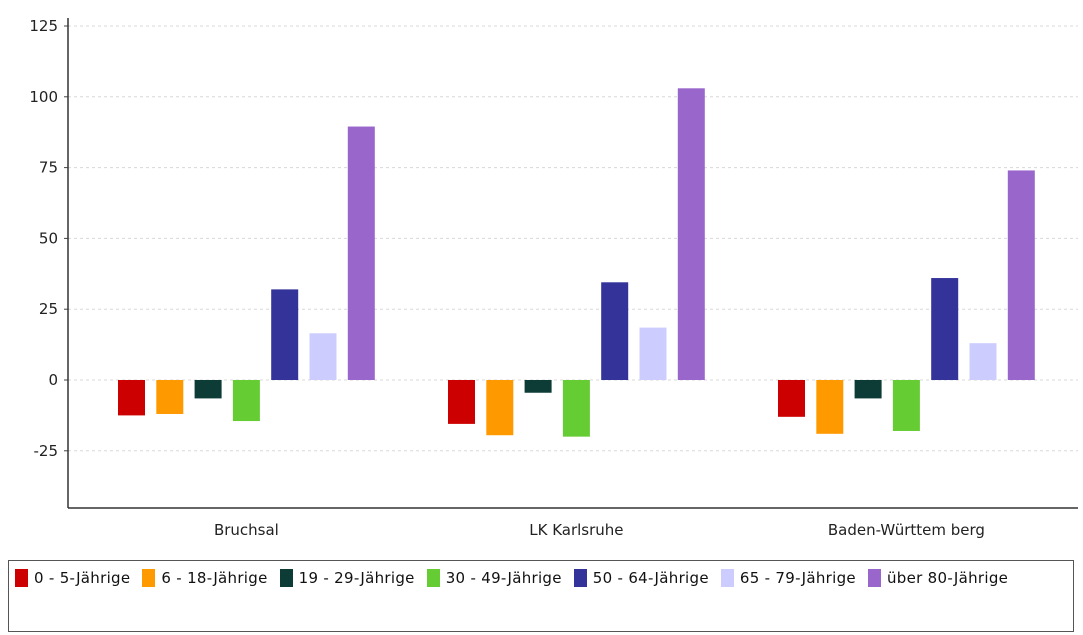 Image resolution: width=1083 pixels, height=635 pixels. I want to click on legend-item: 50 - 64-Jährige, so click(641, 578).